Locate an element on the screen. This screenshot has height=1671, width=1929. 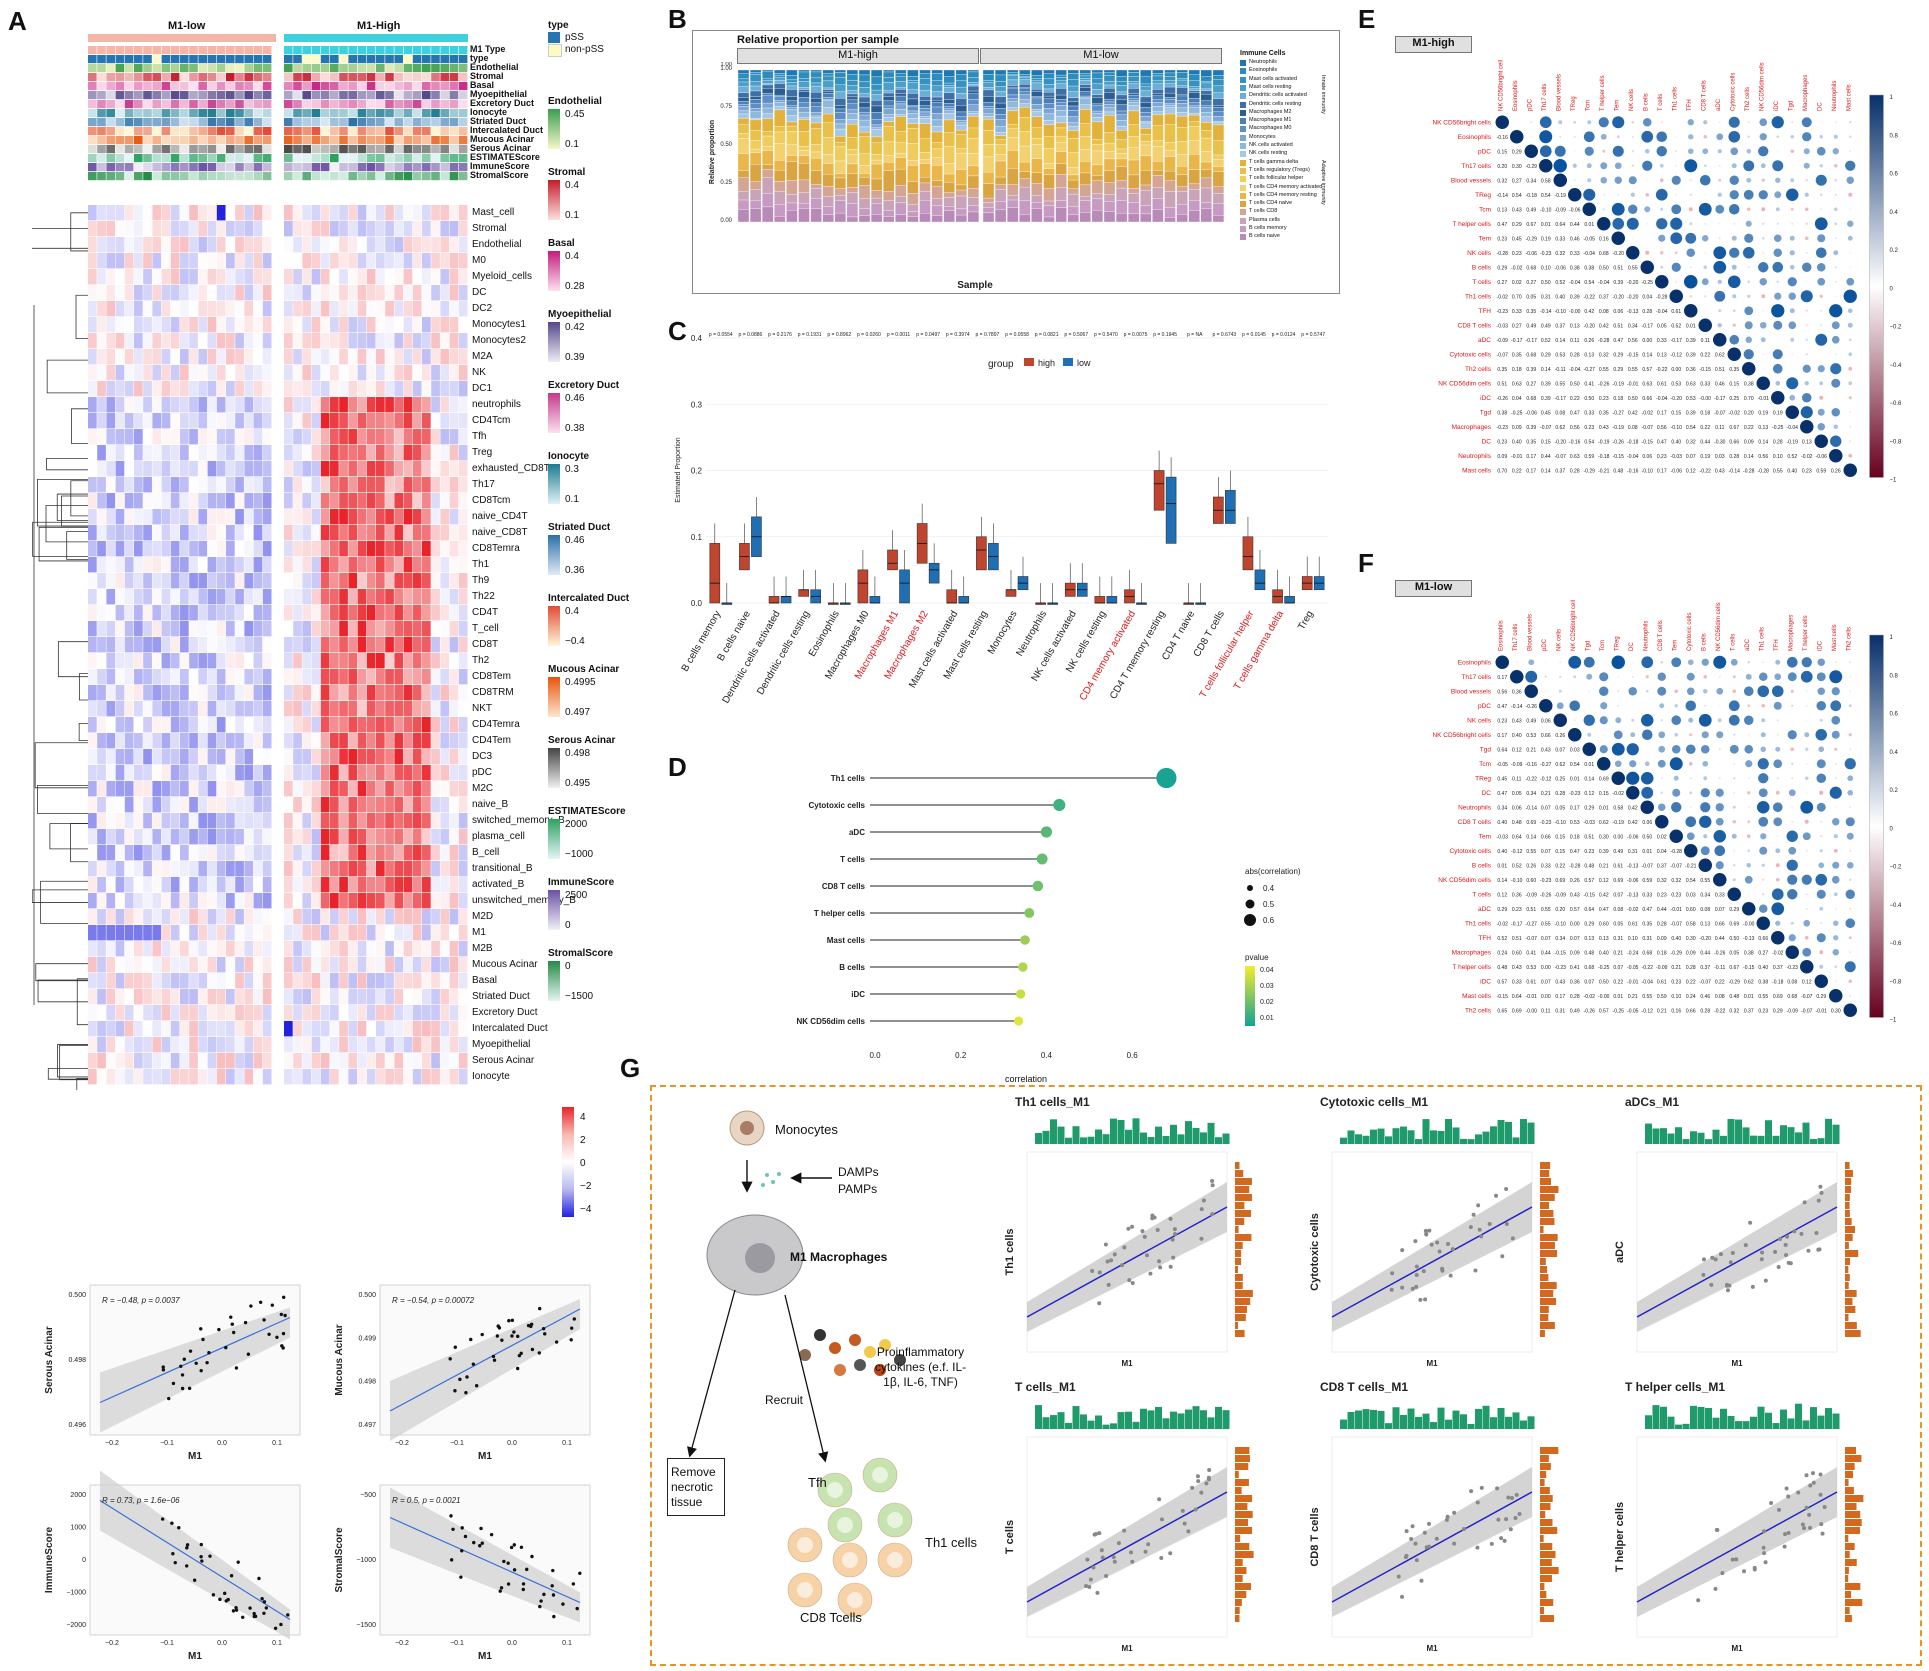
y-tick: 0.25 is located at coordinates (726, 183).